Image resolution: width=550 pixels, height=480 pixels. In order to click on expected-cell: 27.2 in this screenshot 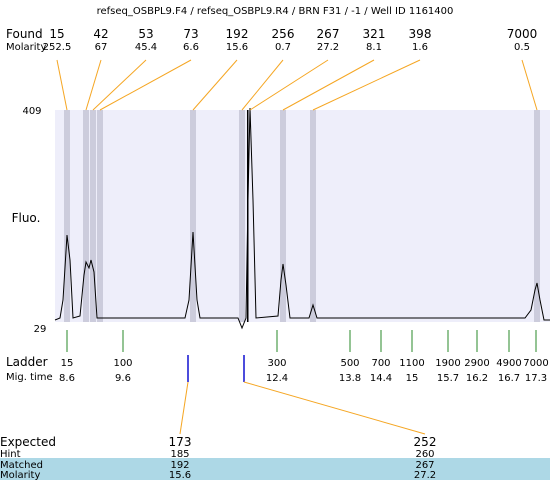, I will do `click(425, 475)`.